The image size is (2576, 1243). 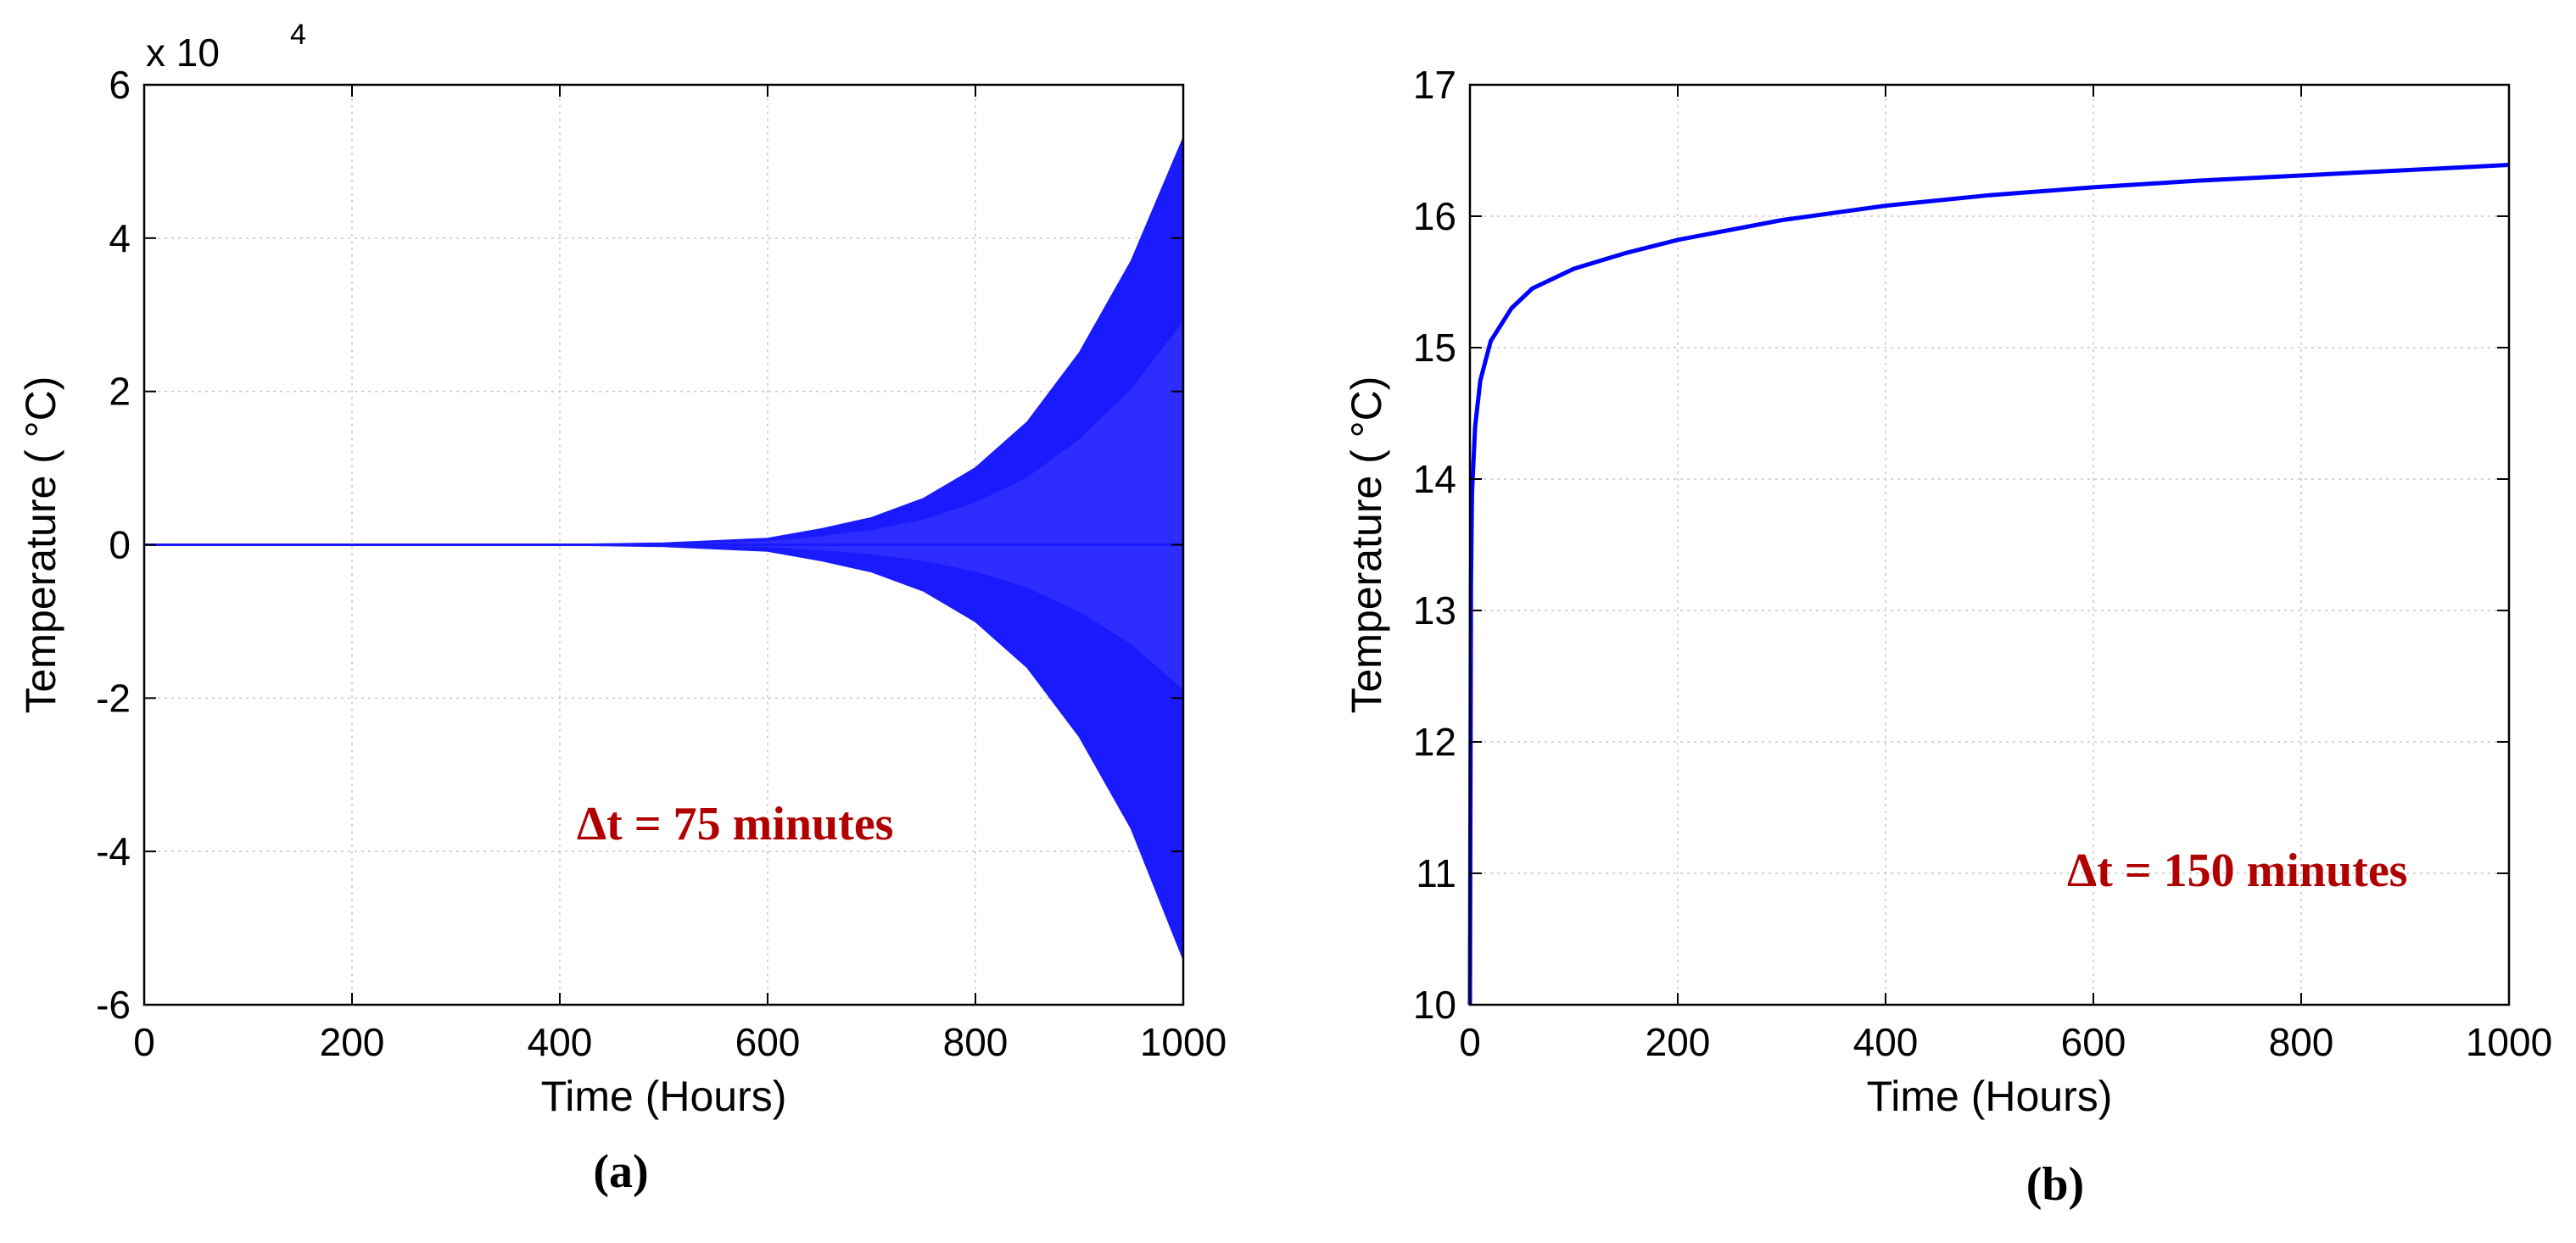 What do you see at coordinates (1434, 742) in the screenshot?
I see `y-tick-label: 12` at bounding box center [1434, 742].